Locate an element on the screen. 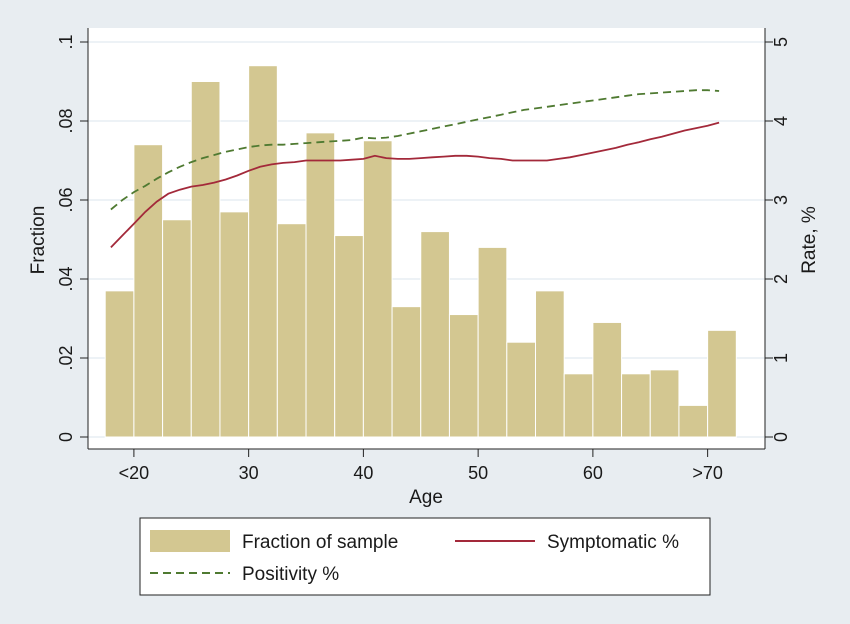 The image size is (850, 624). x-axis-ticks: <20 30 40 50 60 >70 is located at coordinates (421, 466).